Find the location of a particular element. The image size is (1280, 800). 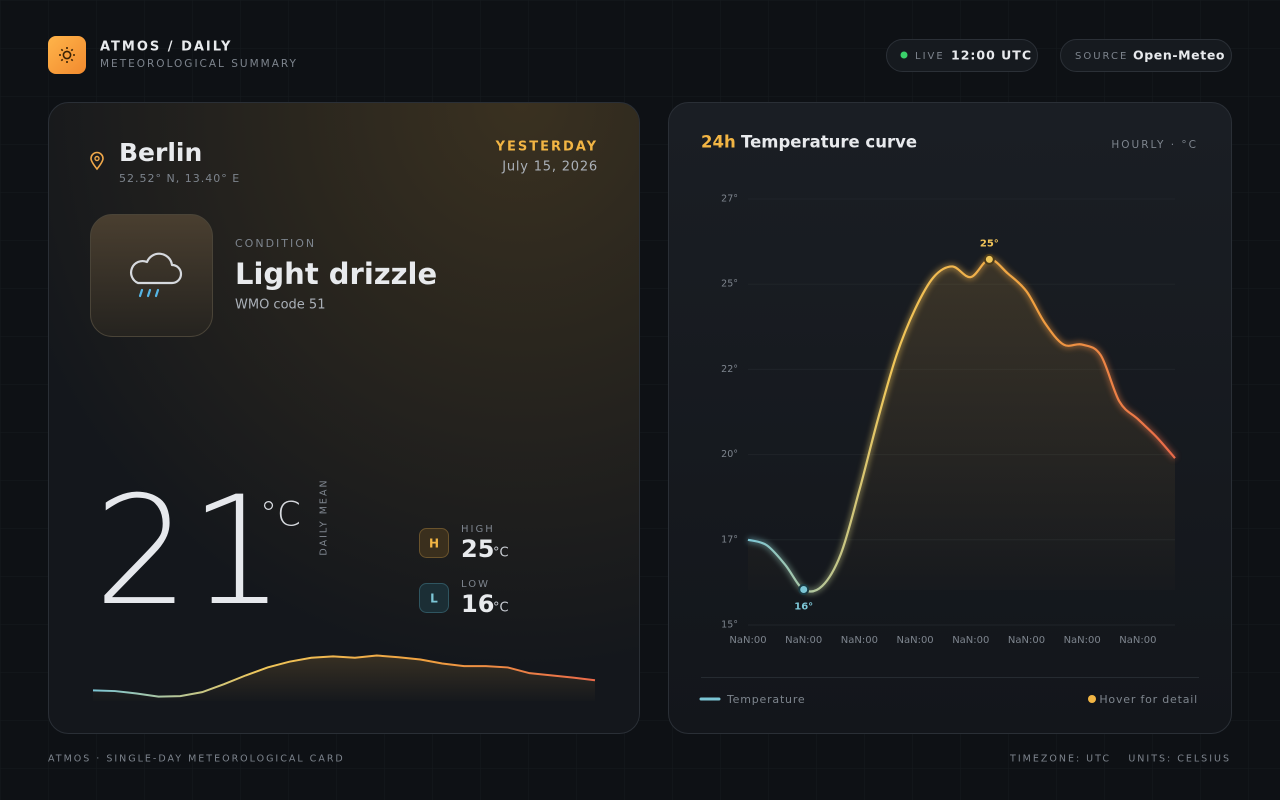

brand: ATMOS / DAILY is located at coordinates (166, 47).